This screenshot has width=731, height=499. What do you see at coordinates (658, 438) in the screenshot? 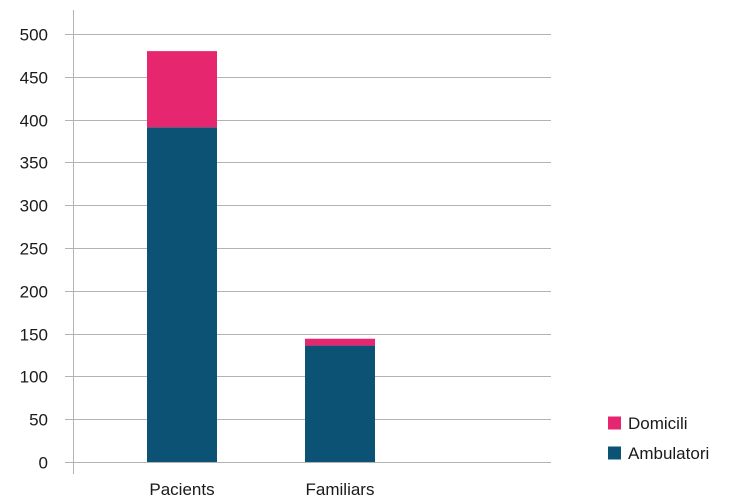
I see `legend: Domicili Ambulatori` at bounding box center [658, 438].